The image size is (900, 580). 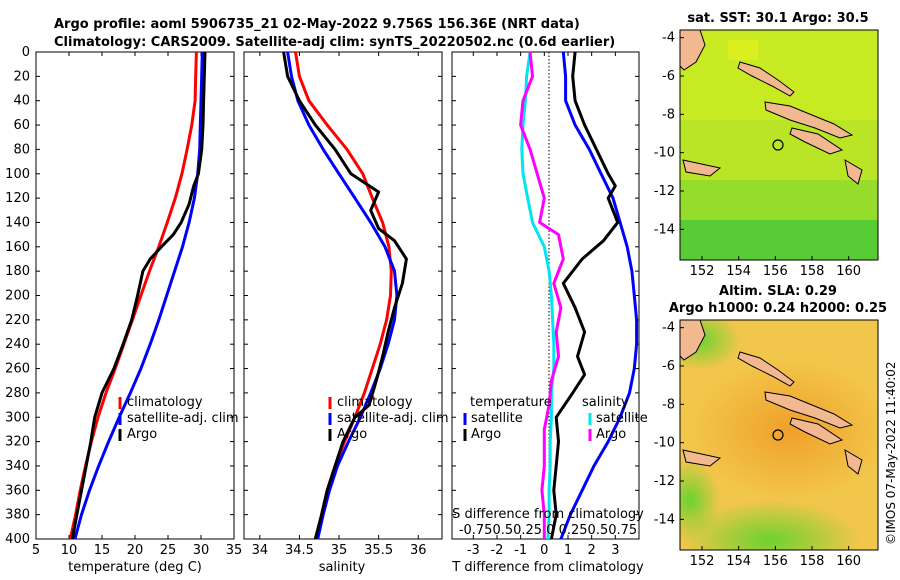 What do you see at coordinates (17, 320) in the screenshot?
I see `depth-tick-label: 220` at bounding box center [17, 320].